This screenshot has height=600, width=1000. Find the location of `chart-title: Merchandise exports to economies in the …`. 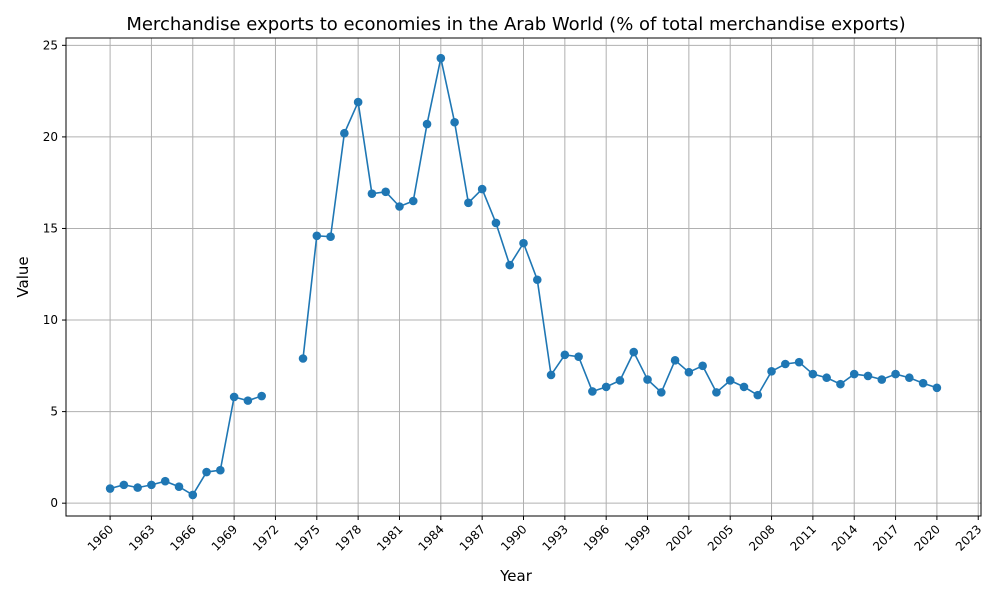

chart-title: Merchandise exports to economies in the … is located at coordinates (515, 24).